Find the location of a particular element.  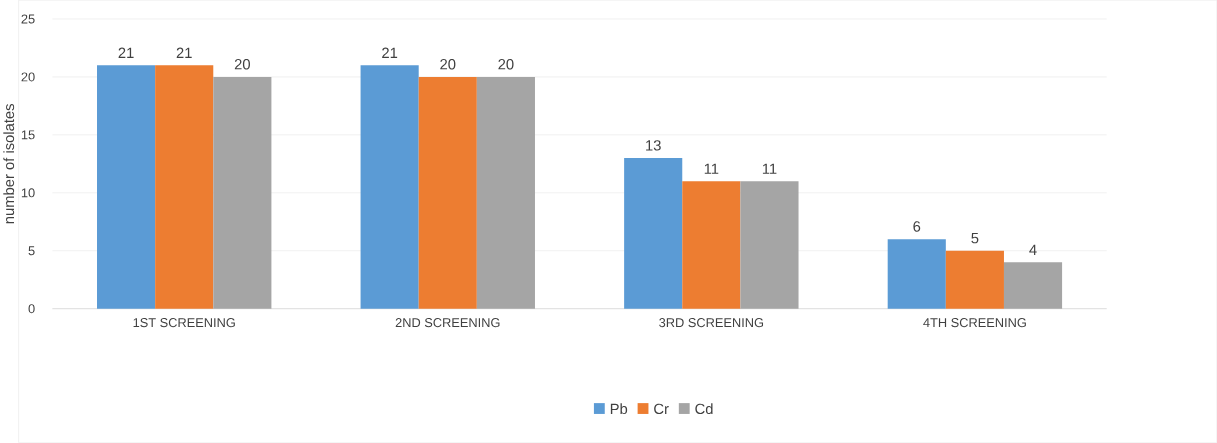

legend-label: Cd is located at coordinates (704, 409).